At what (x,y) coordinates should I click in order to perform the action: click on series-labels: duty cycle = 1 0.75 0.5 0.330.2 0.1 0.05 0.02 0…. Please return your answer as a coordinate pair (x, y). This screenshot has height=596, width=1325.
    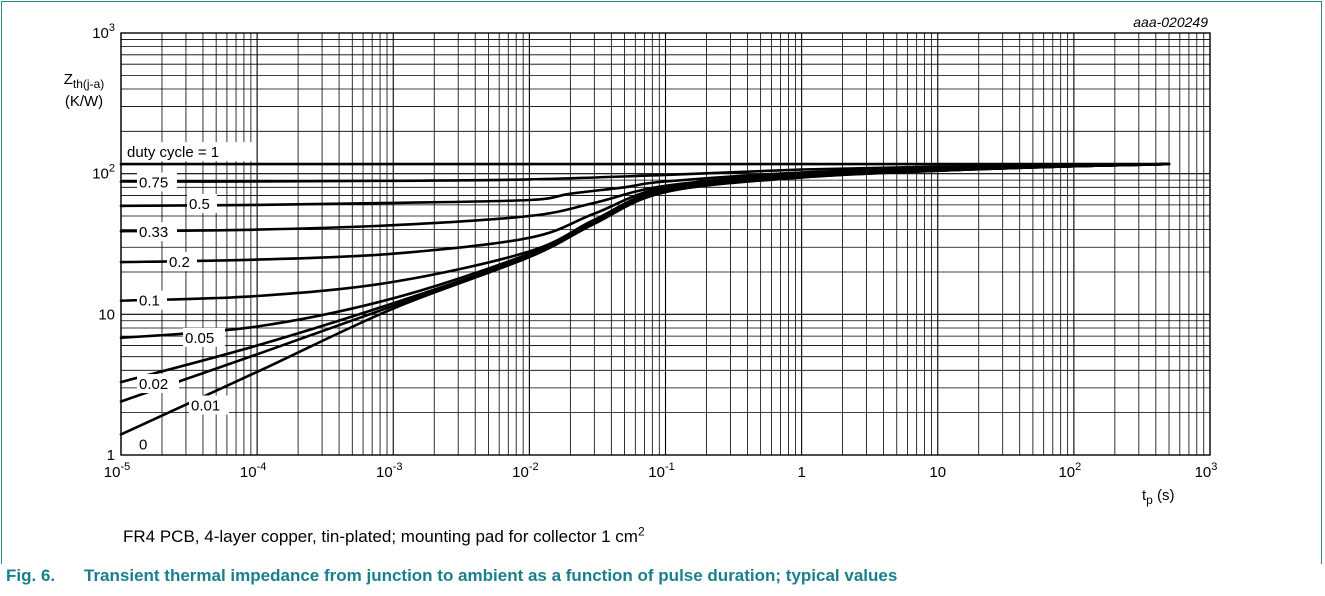
    Looking at the image, I should click on (189, 298).